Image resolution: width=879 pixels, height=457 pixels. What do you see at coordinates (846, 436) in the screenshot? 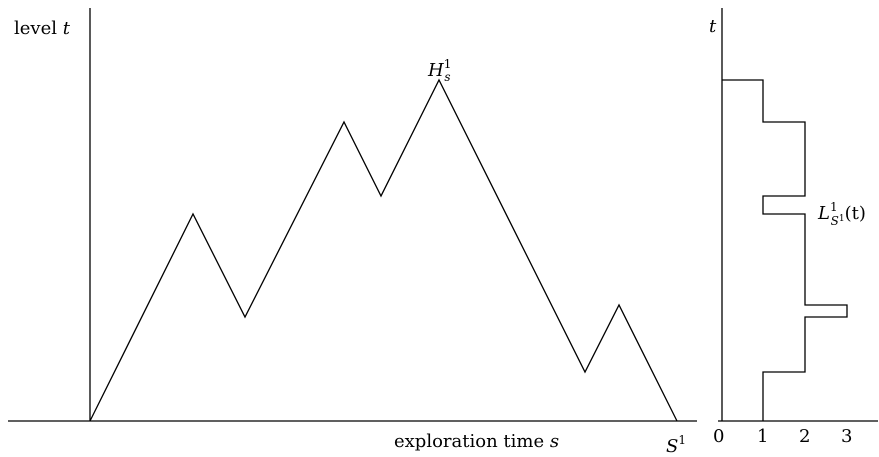
I see `x-tick-3: 3` at bounding box center [846, 436].